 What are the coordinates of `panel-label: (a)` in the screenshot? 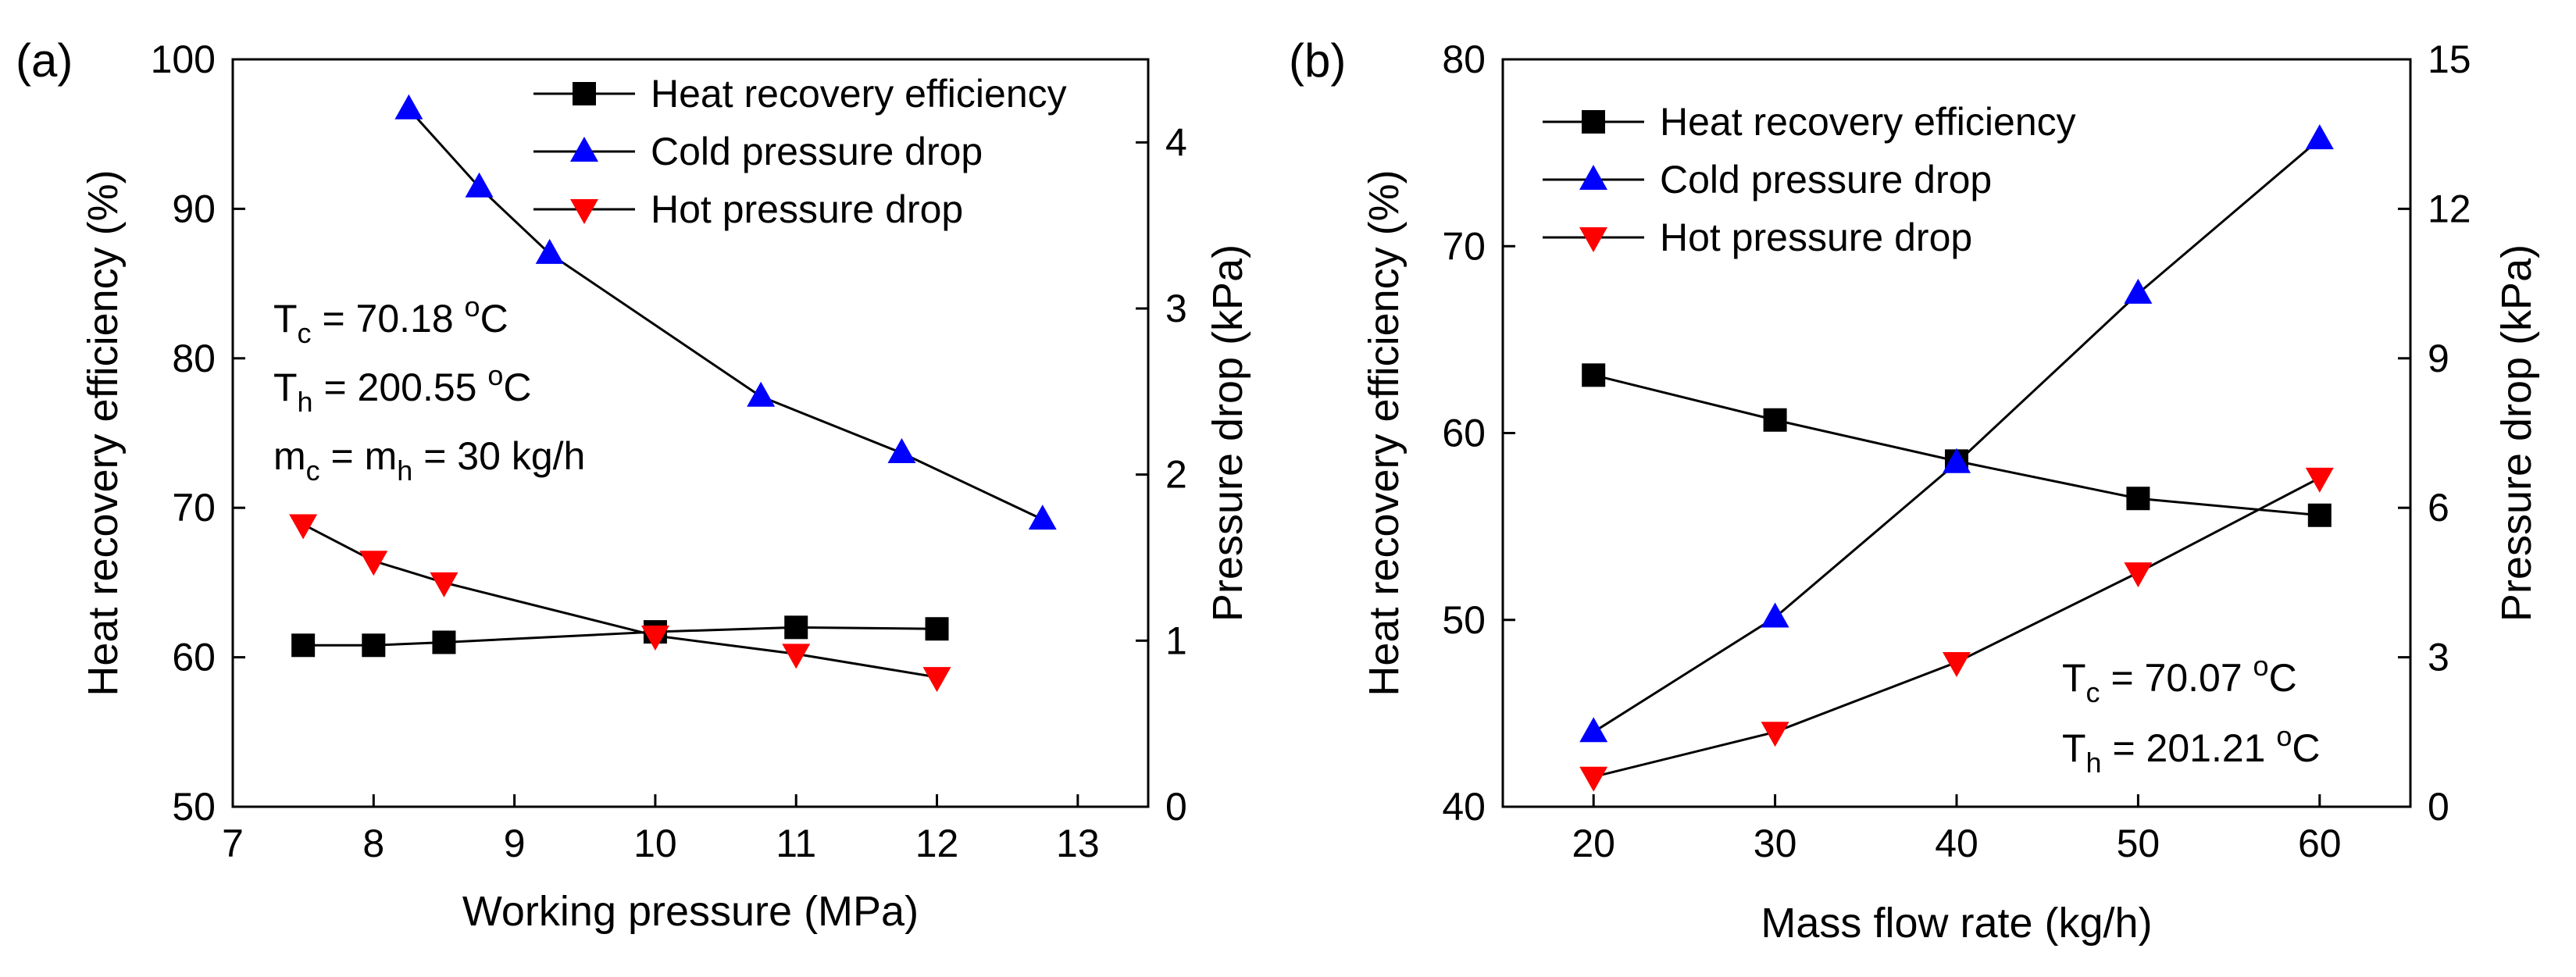 It's located at (44, 60).